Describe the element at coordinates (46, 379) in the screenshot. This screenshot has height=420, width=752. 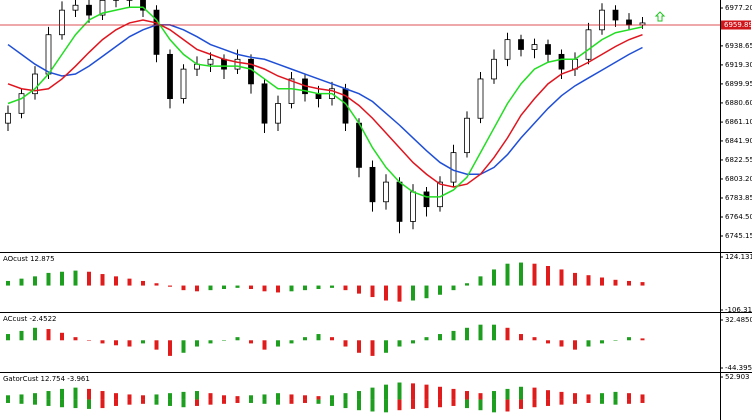
I see `panel-title: GatorCust 12.754 -3.961` at that location.